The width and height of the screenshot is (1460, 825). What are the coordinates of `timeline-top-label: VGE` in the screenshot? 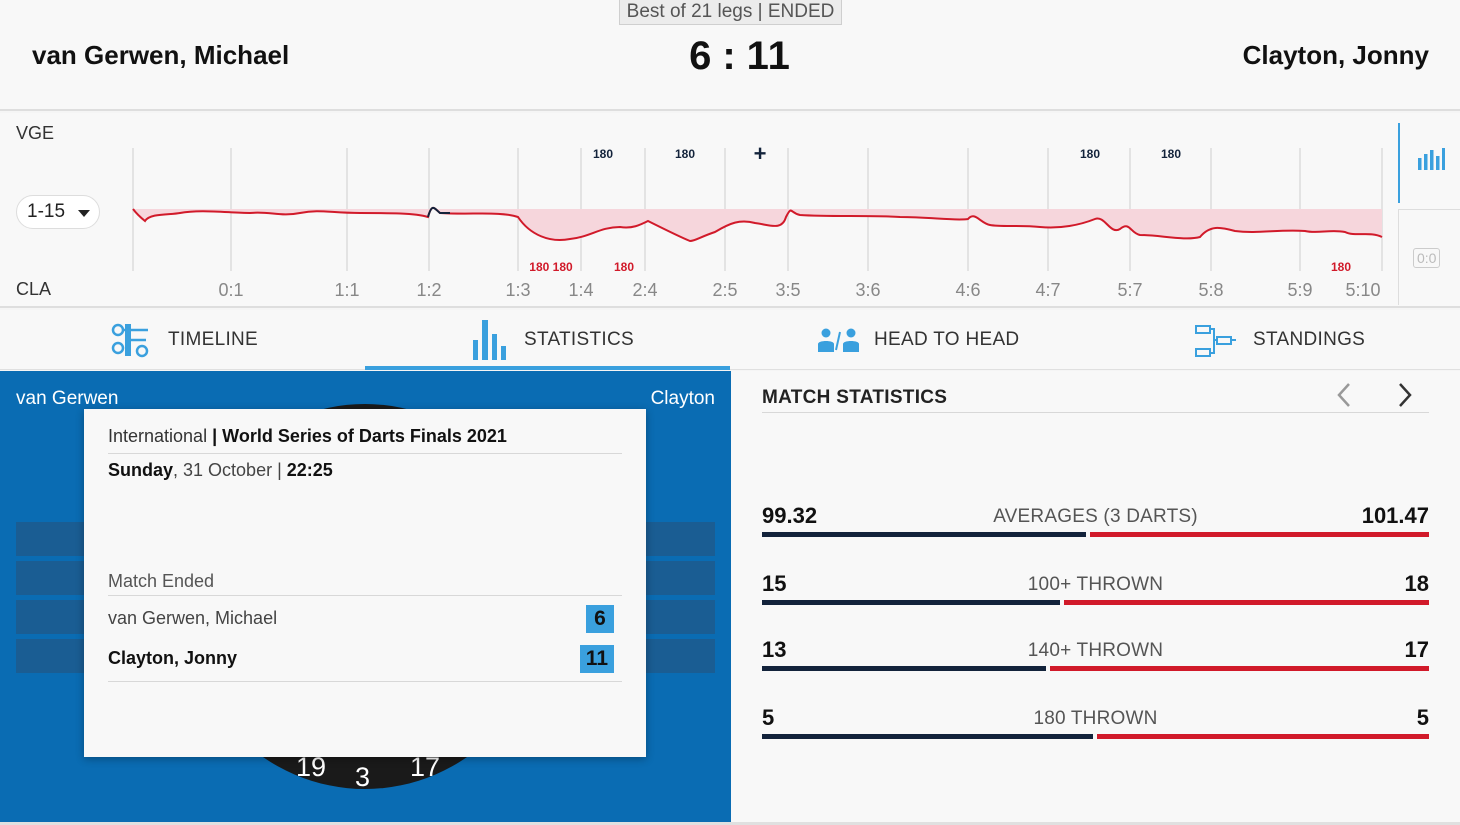 It's located at (35, 133).